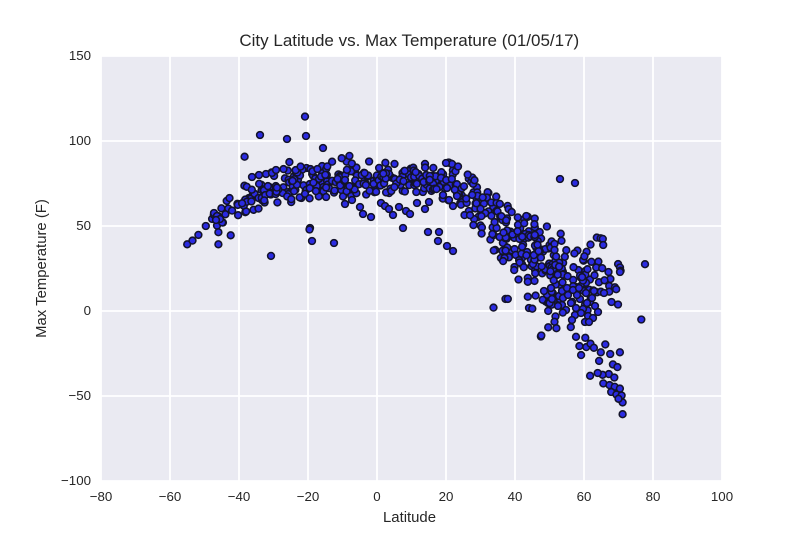 This screenshot has width=800, height=550. What do you see at coordinates (79, 395) in the screenshot?
I see `svg-text: −50` at bounding box center [79, 395].